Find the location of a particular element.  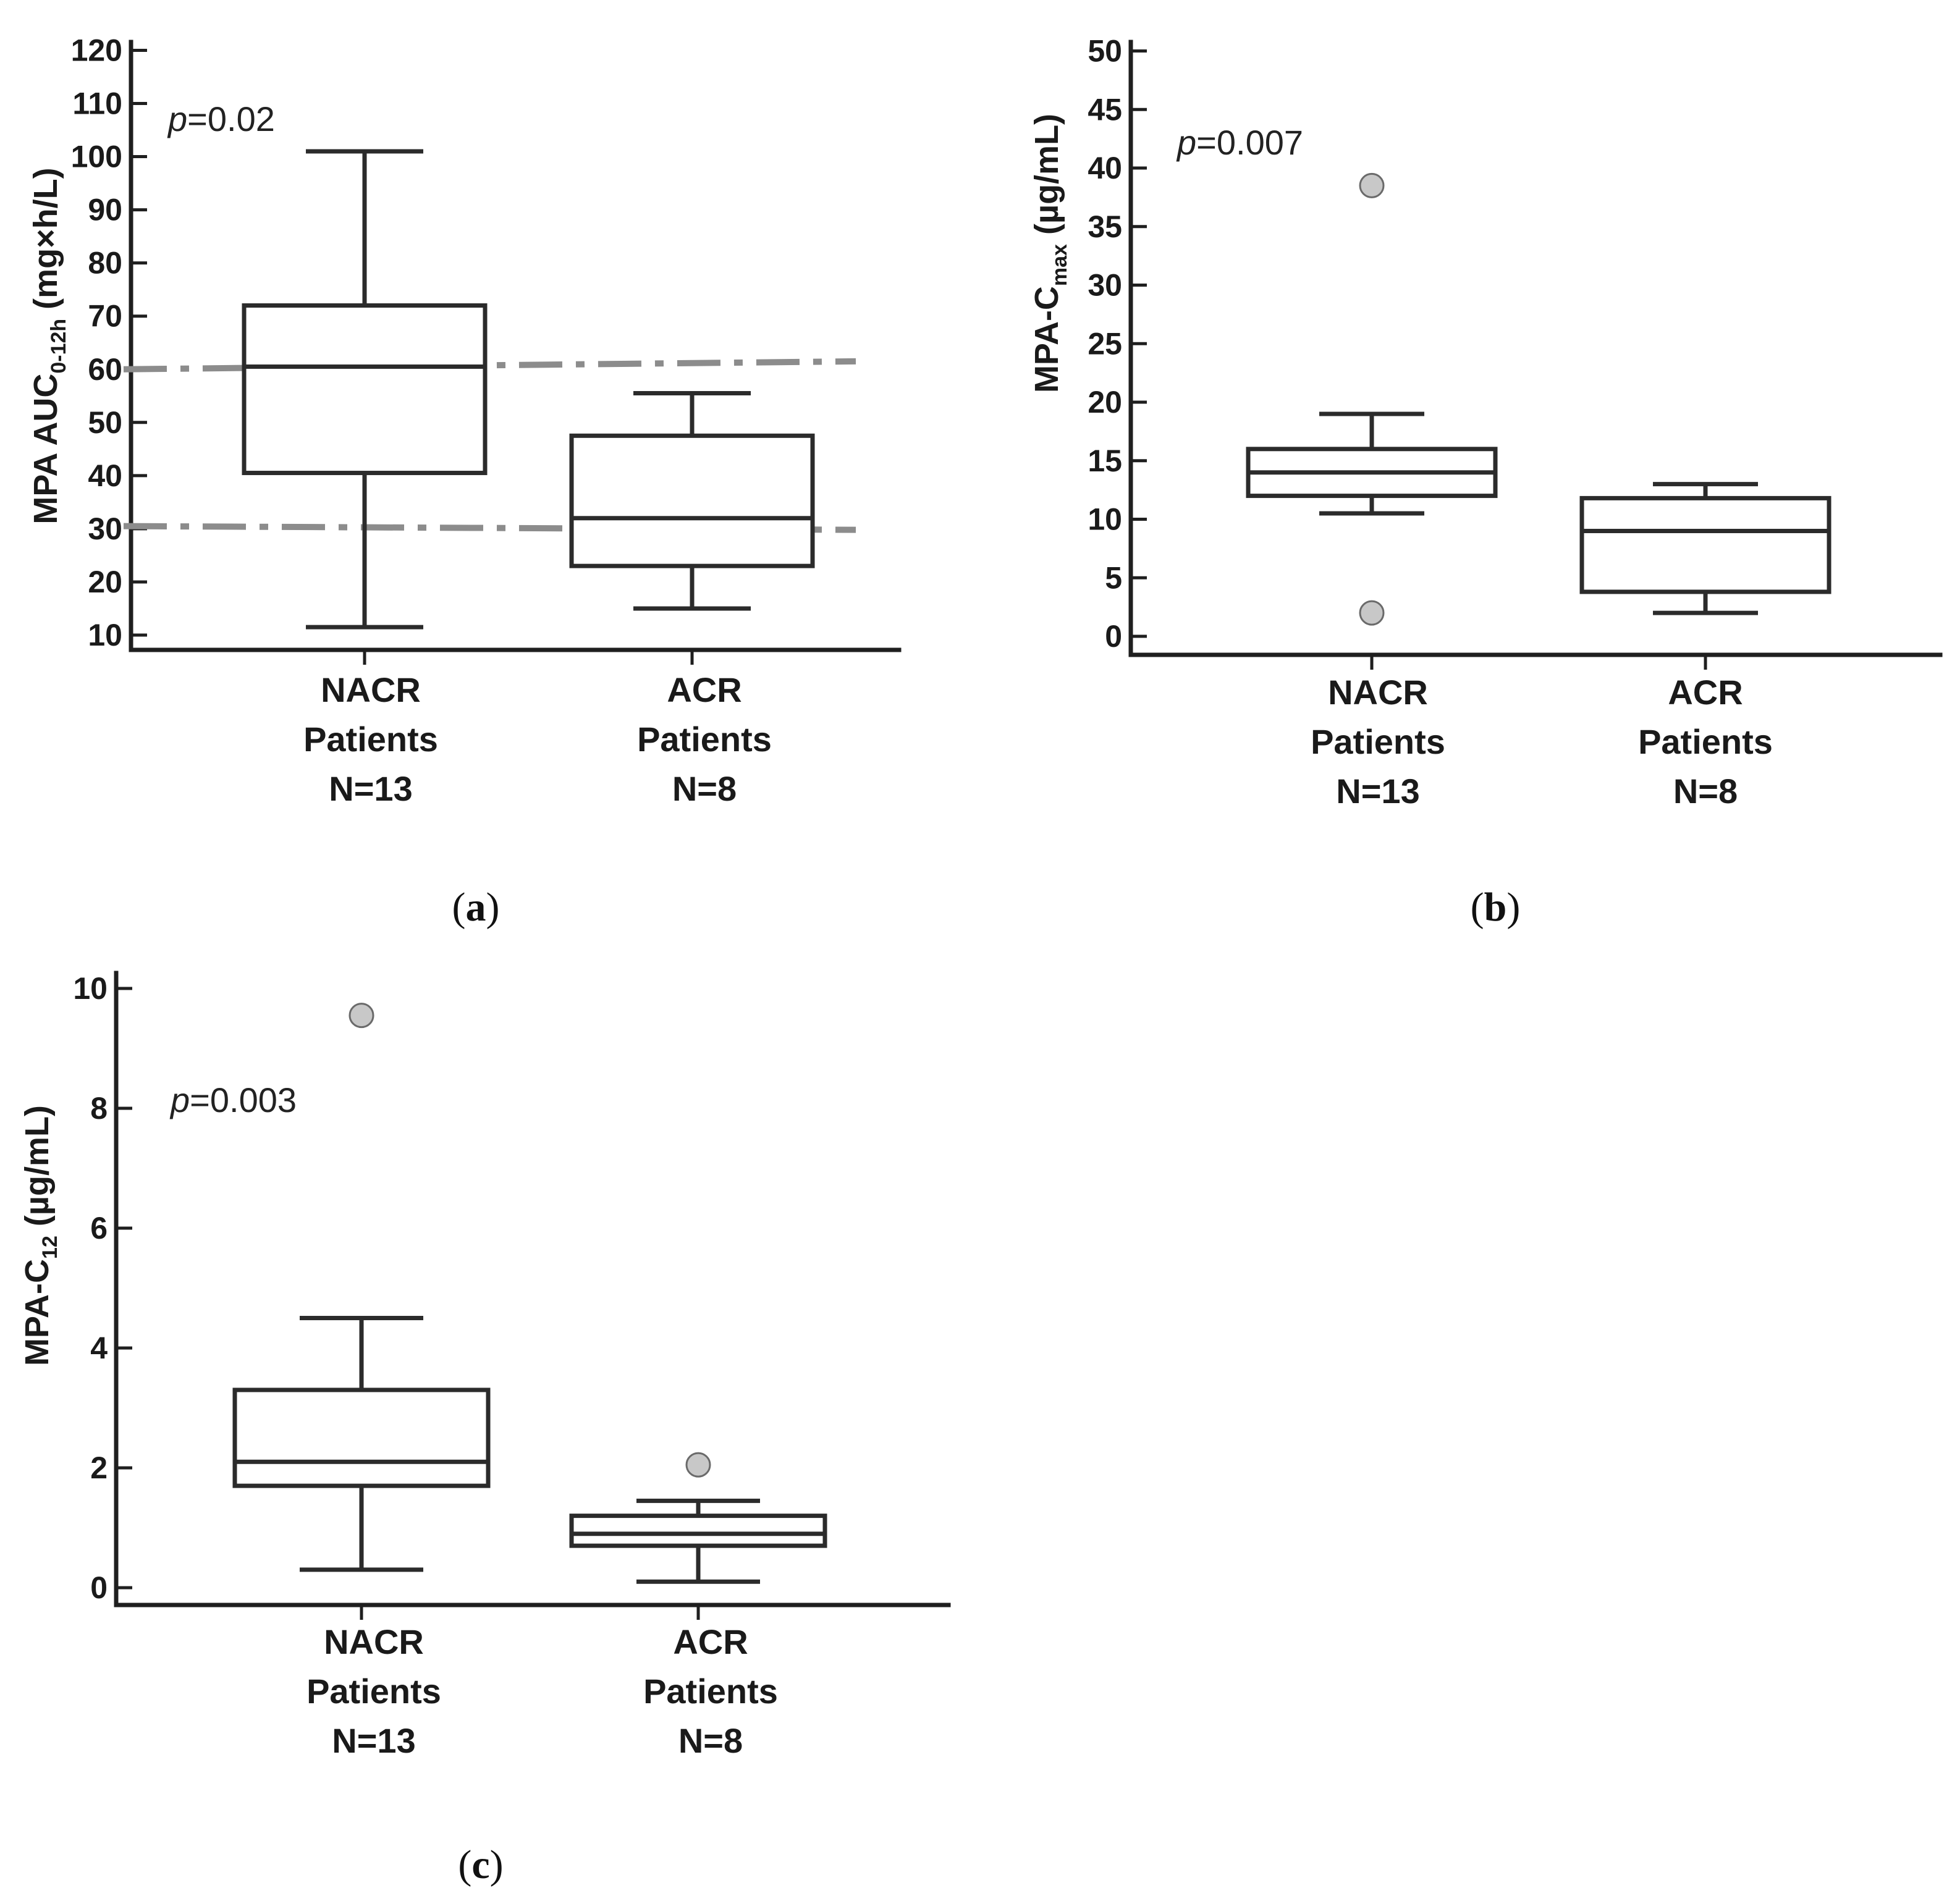

y-tick-label: 5 is located at coordinates (1113, 577).